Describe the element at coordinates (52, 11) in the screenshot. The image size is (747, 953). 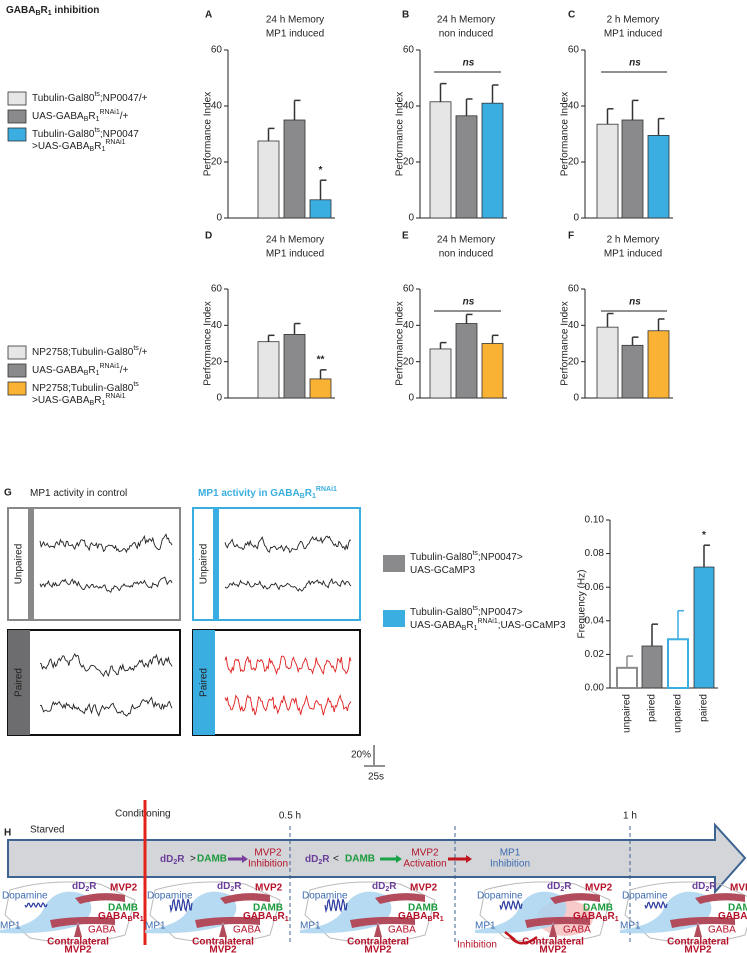
I see `figure-title: GABABR1 inhibition` at that location.